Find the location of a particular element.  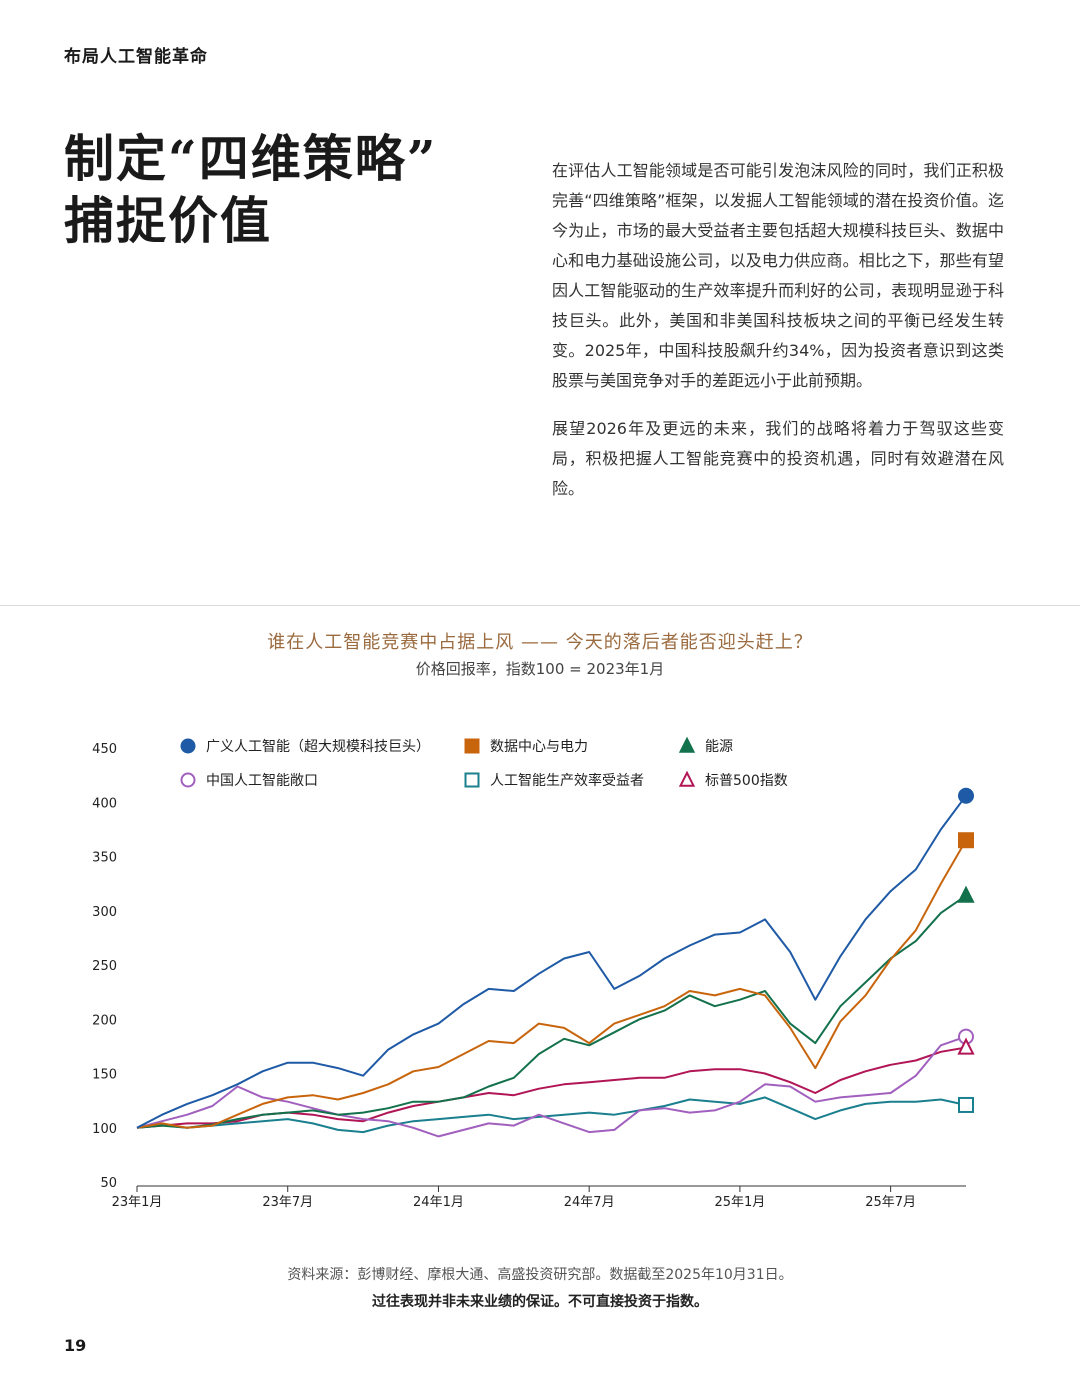

y-tick-label: 100 is located at coordinates (104, 1129).